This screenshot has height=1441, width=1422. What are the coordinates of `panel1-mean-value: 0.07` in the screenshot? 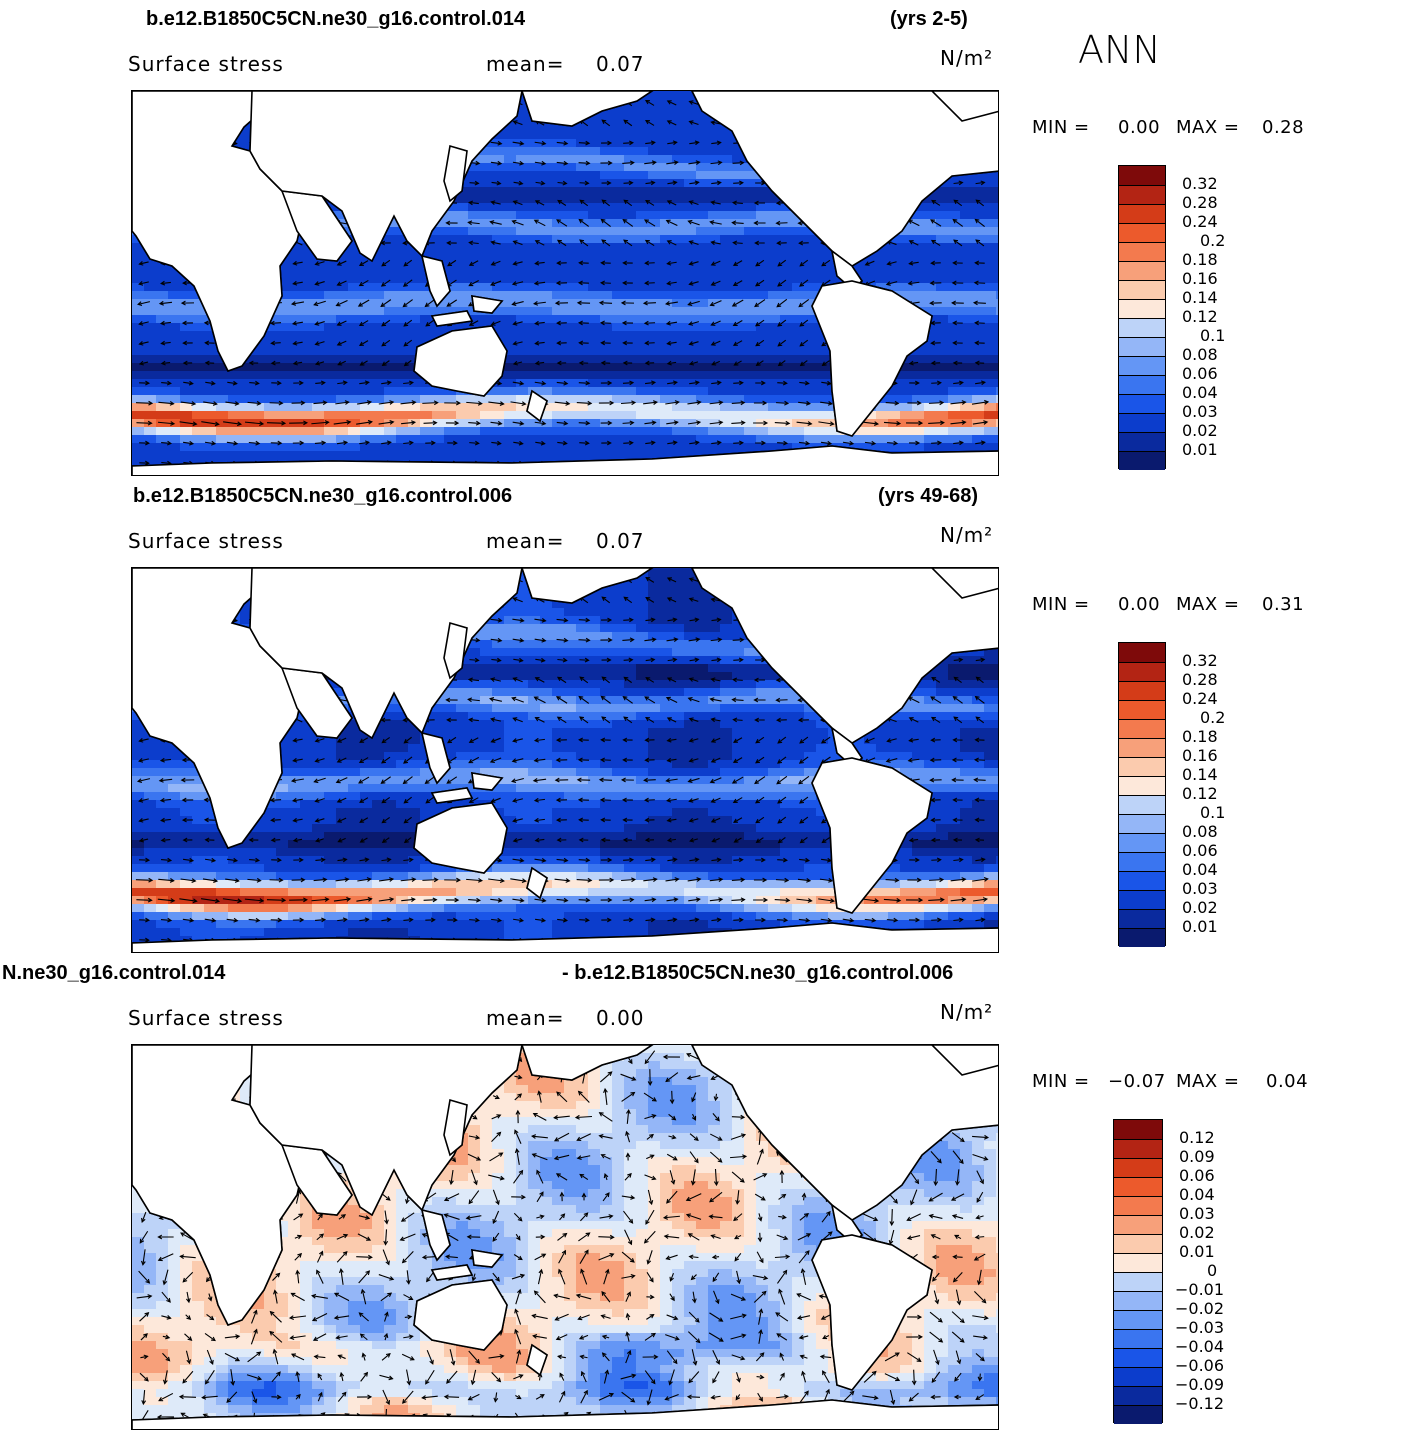 It's located at (620, 64).